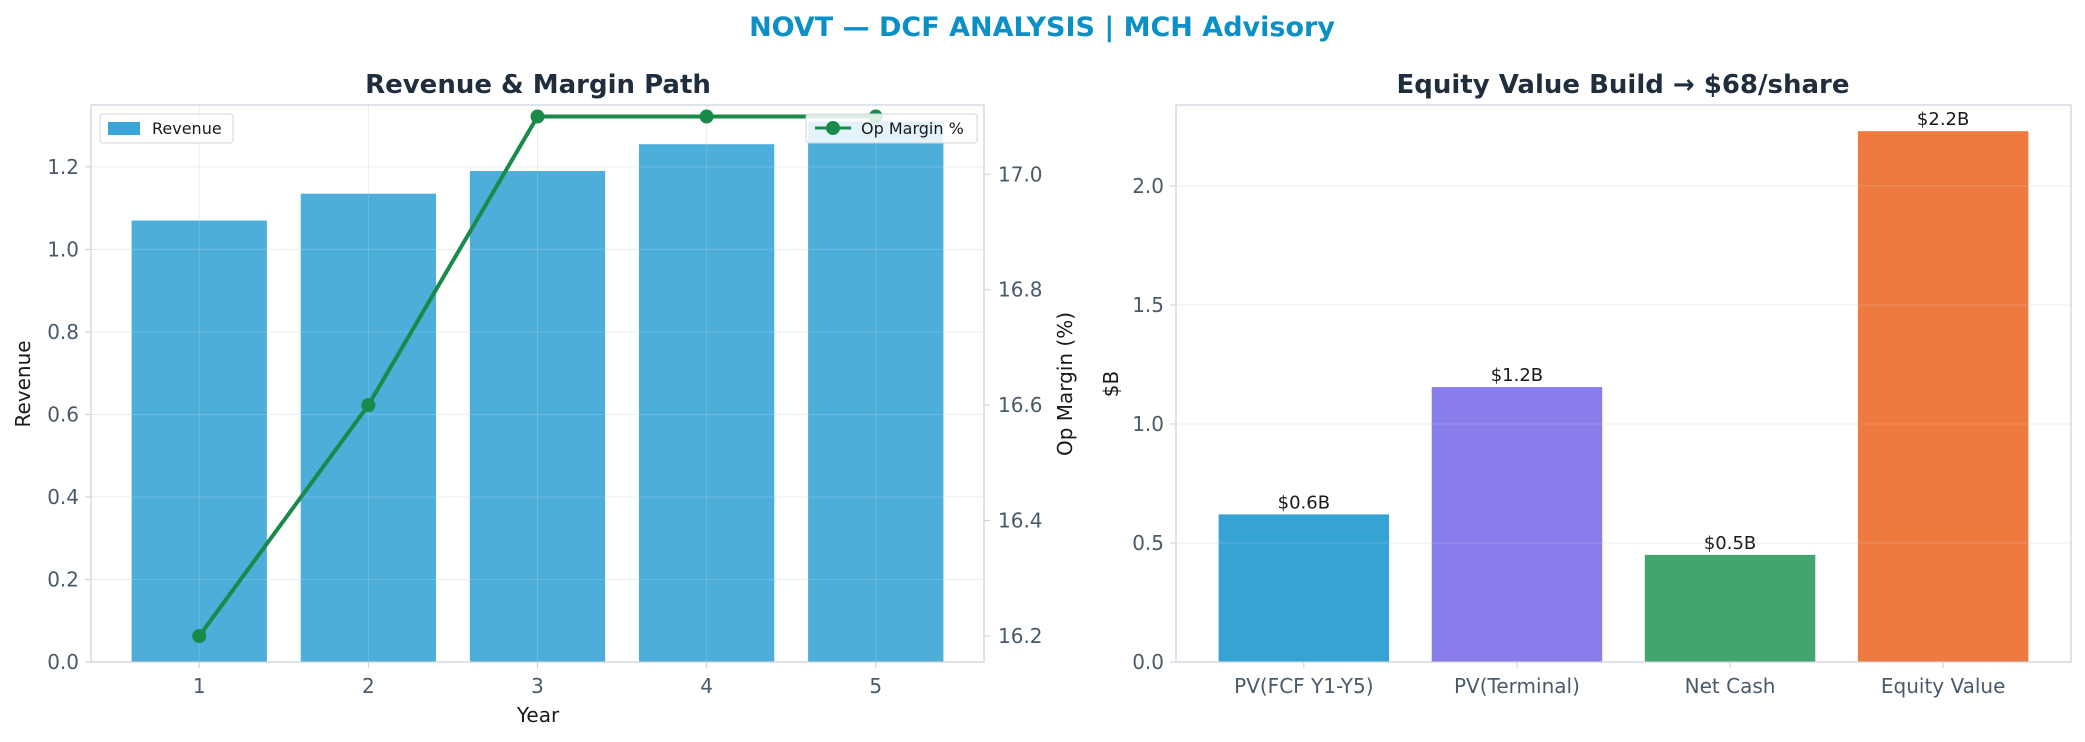 The width and height of the screenshot is (2085, 742). What do you see at coordinates (63, 167) in the screenshot?
I see `revenue-y-tick-label: 1.2` at bounding box center [63, 167].